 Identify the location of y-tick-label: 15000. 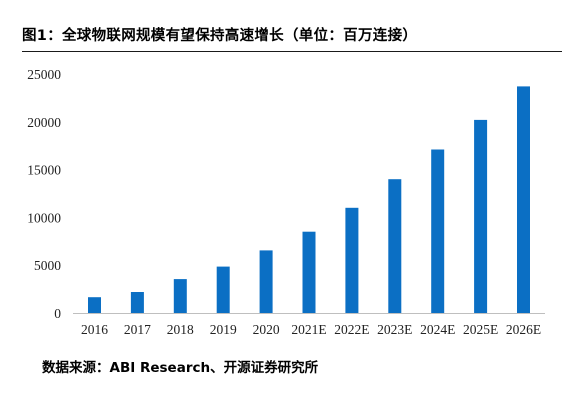
(44, 170).